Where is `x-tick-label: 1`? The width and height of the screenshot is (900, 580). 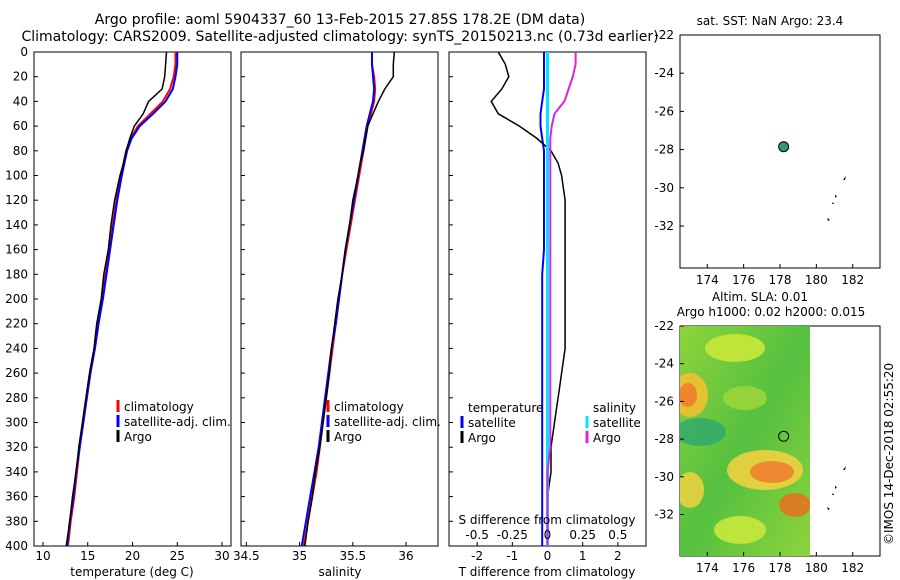 x-tick-label: 1 is located at coordinates (583, 556).